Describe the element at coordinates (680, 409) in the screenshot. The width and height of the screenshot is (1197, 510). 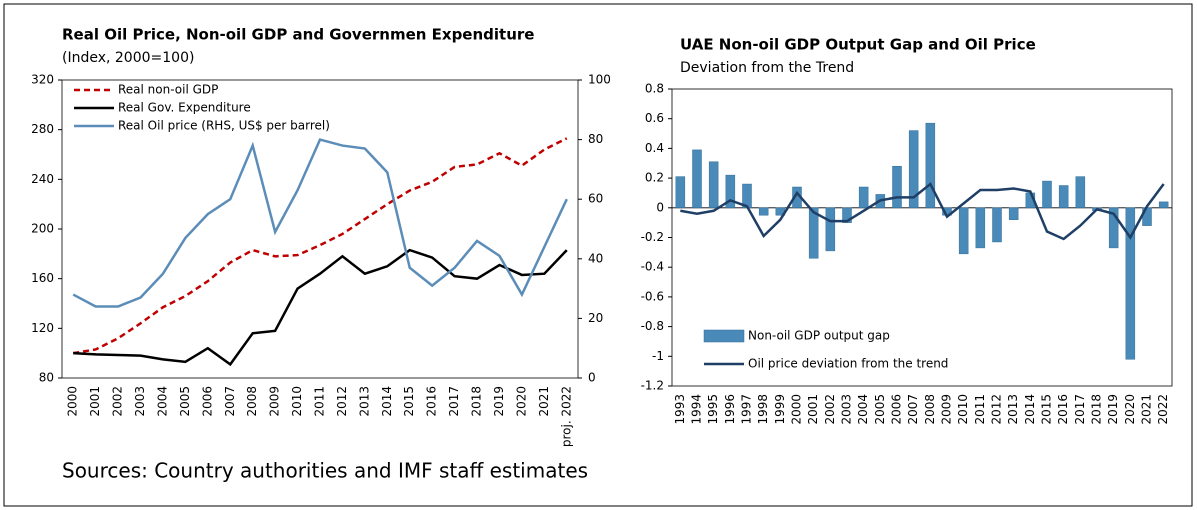
I see `x-tick-label: 1993` at that location.